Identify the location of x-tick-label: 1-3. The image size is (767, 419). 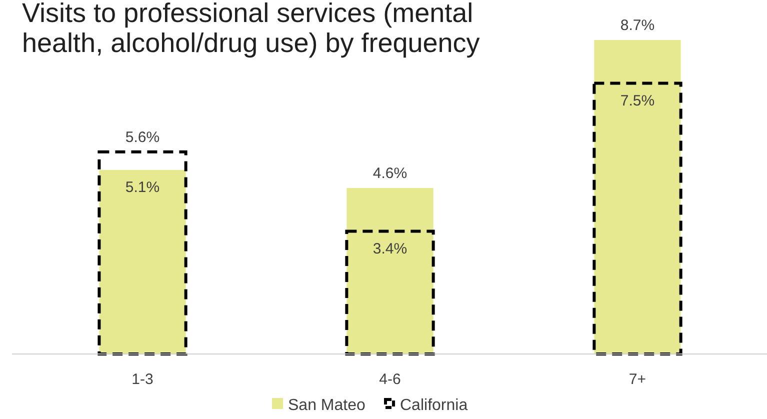
(143, 379).